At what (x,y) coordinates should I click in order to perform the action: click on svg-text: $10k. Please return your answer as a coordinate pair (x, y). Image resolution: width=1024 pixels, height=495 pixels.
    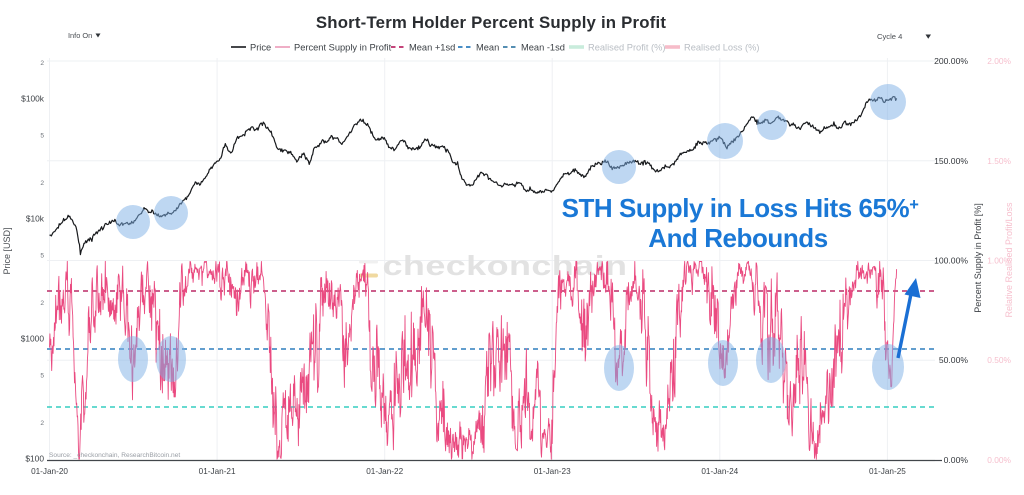
    Looking at the image, I should click on (35, 219).